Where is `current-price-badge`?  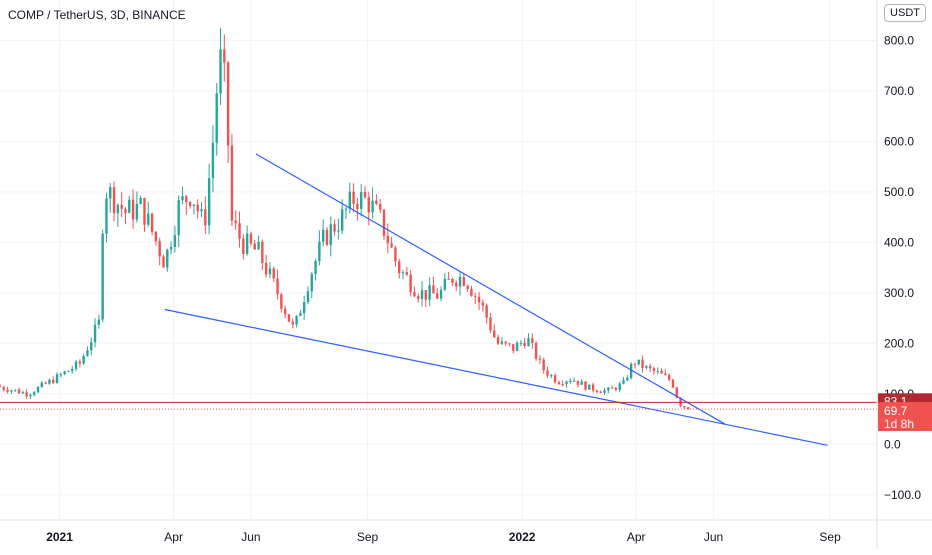
current-price-badge is located at coordinates (905, 417).